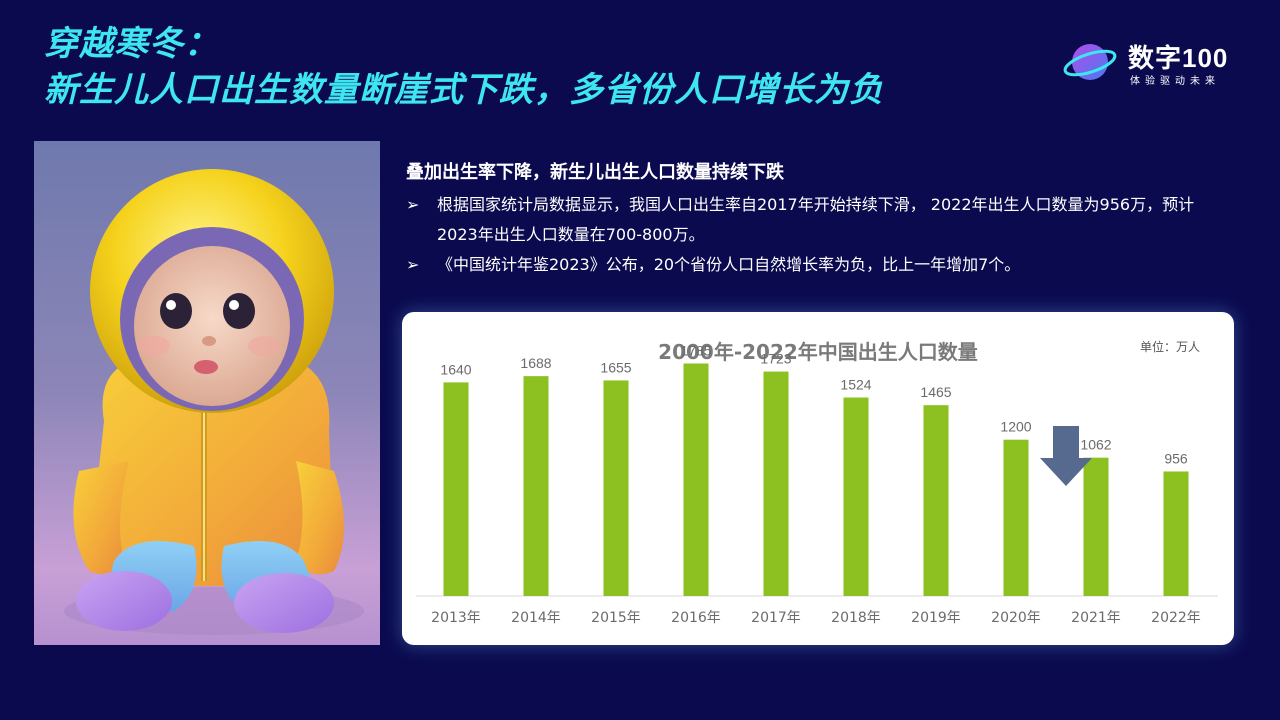 The width and height of the screenshot is (1280, 720). I want to click on data-label: 1688, so click(535, 363).